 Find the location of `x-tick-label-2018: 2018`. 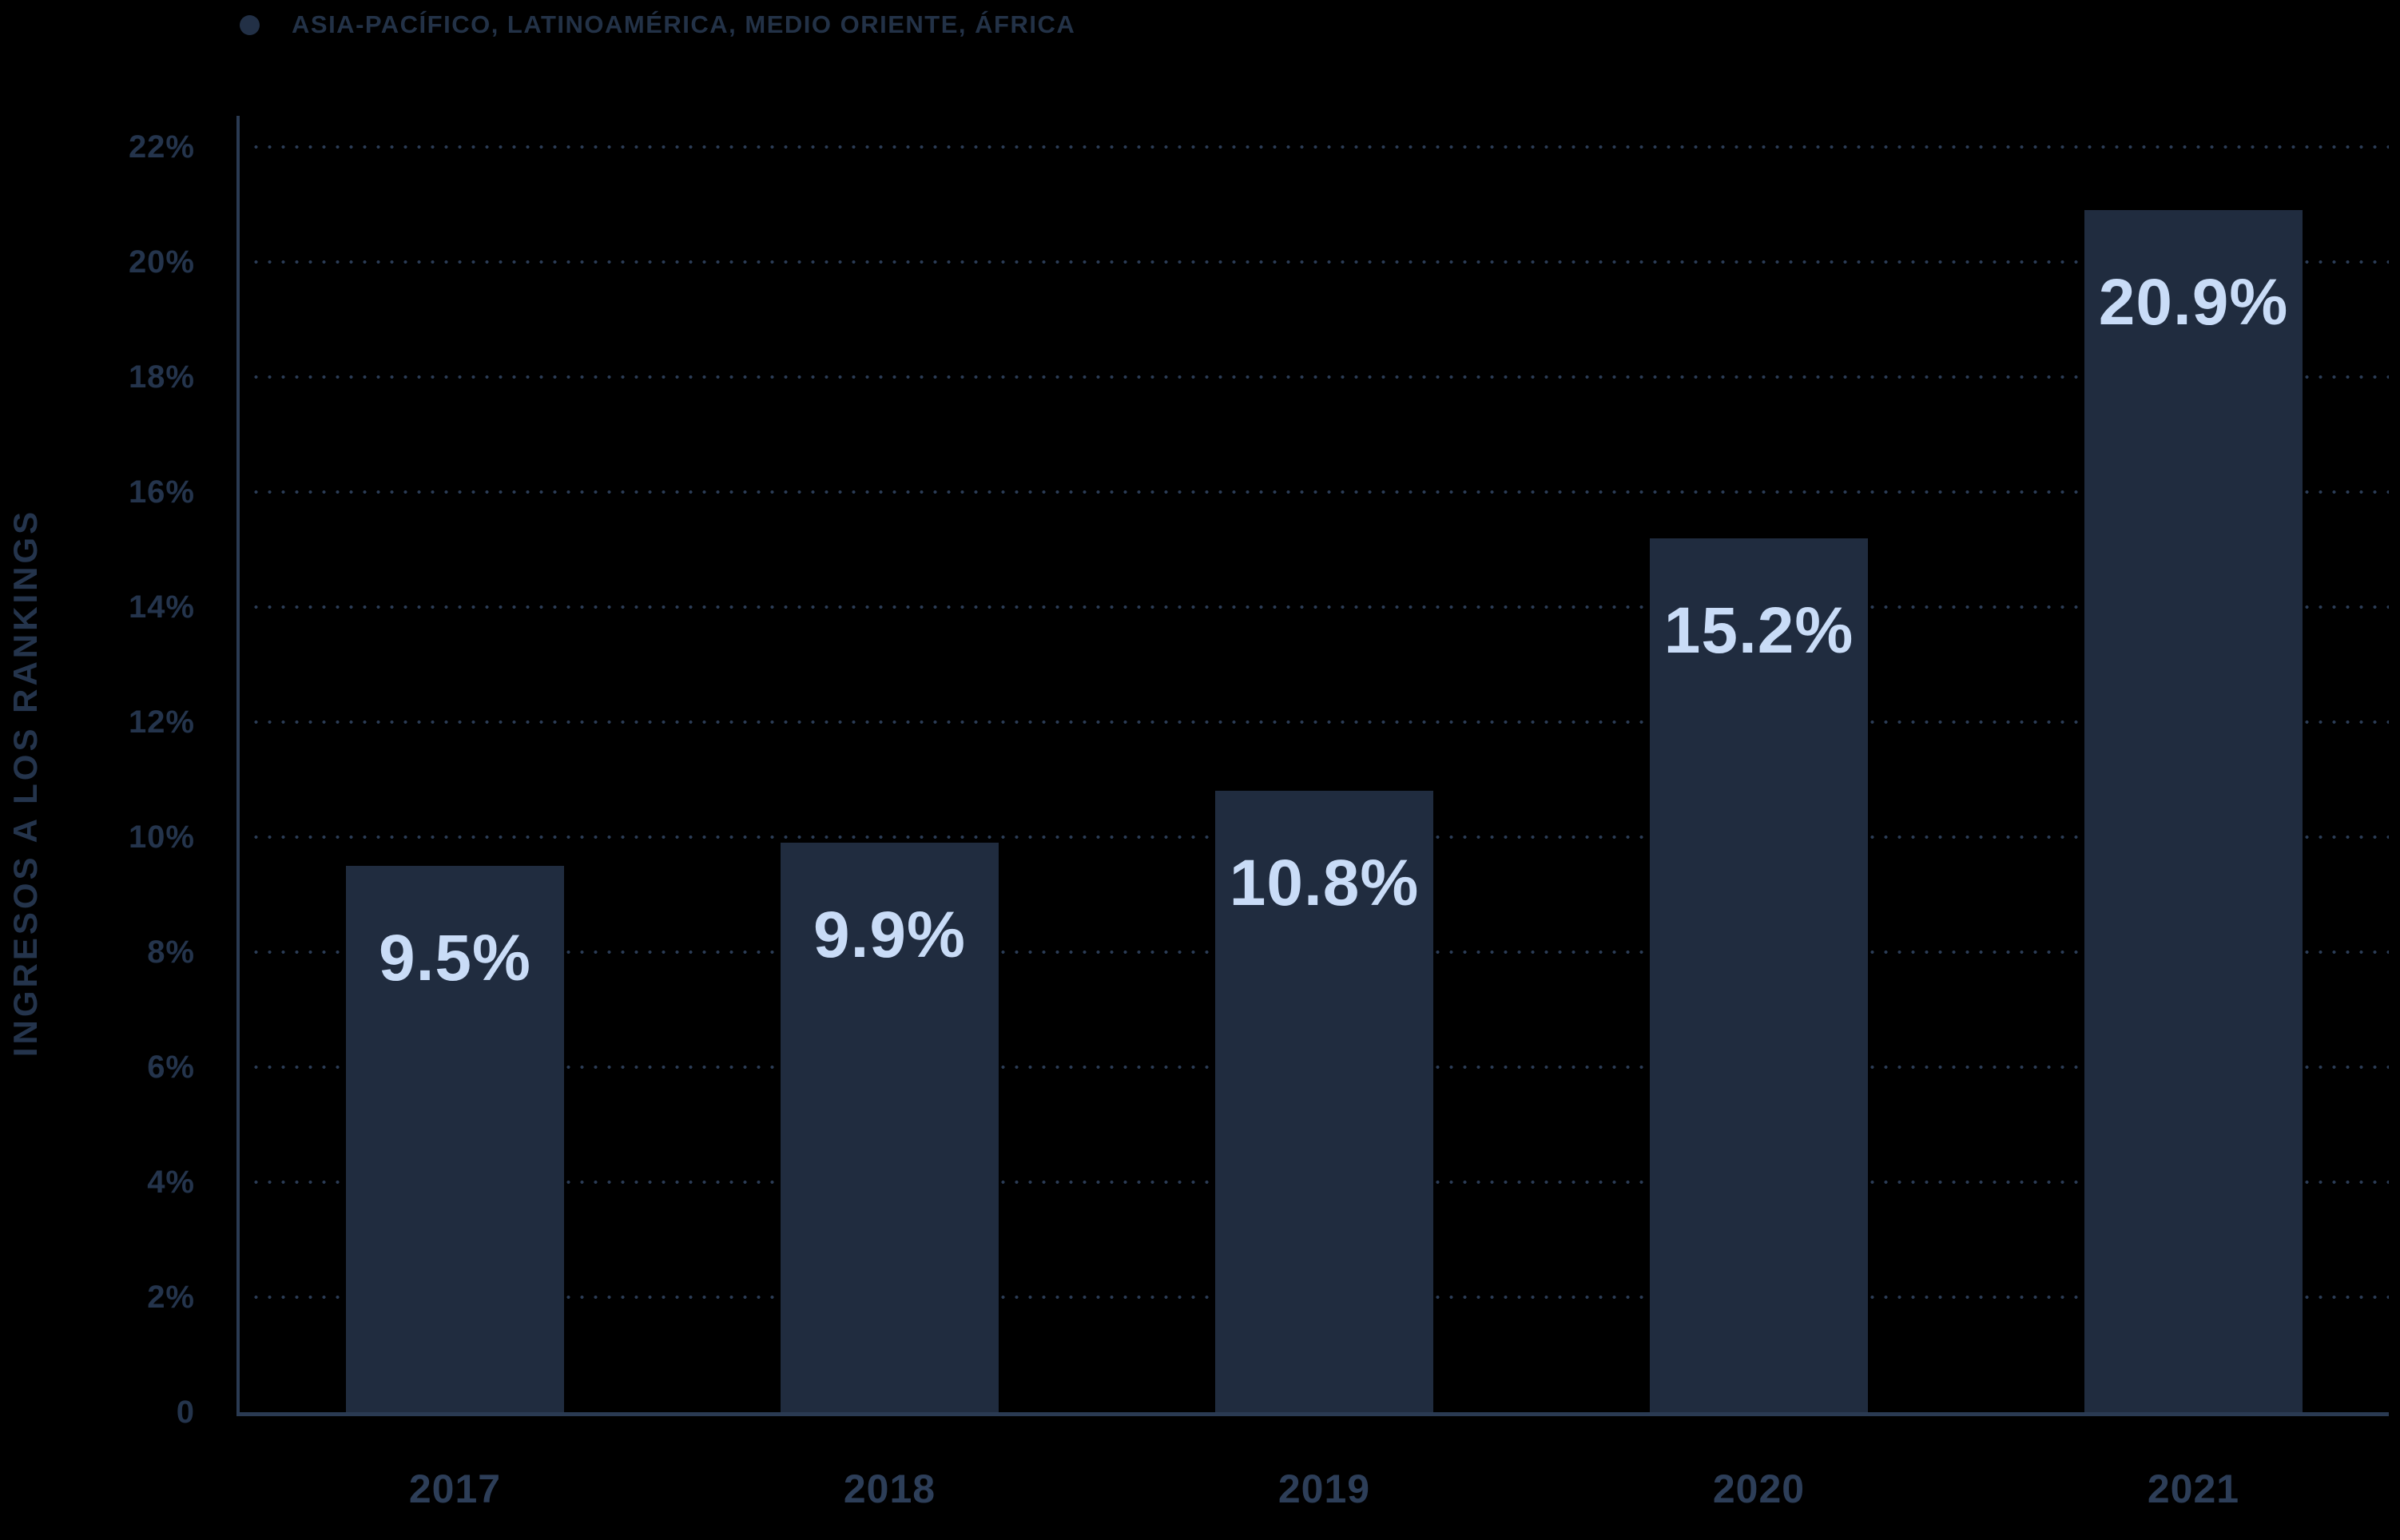

x-tick-label-2018: 2018 is located at coordinates (889, 1489).